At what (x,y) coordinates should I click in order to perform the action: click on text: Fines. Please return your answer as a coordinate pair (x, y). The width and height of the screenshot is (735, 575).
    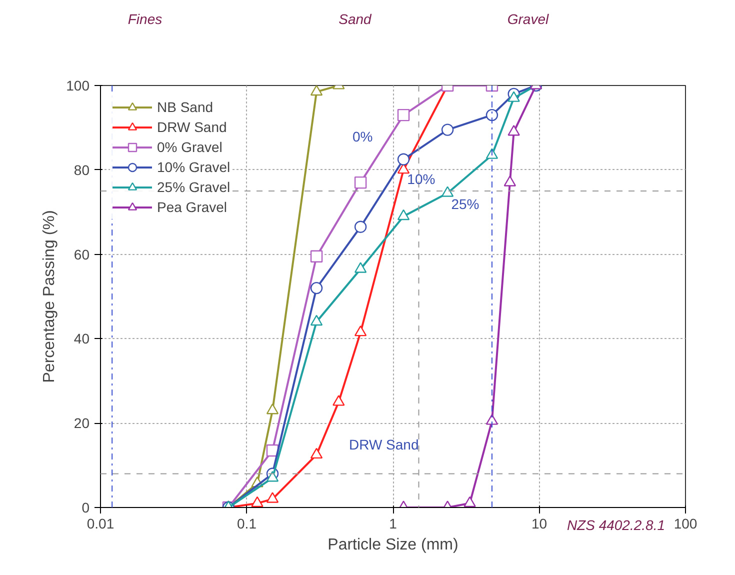
    Looking at the image, I should click on (145, 19).